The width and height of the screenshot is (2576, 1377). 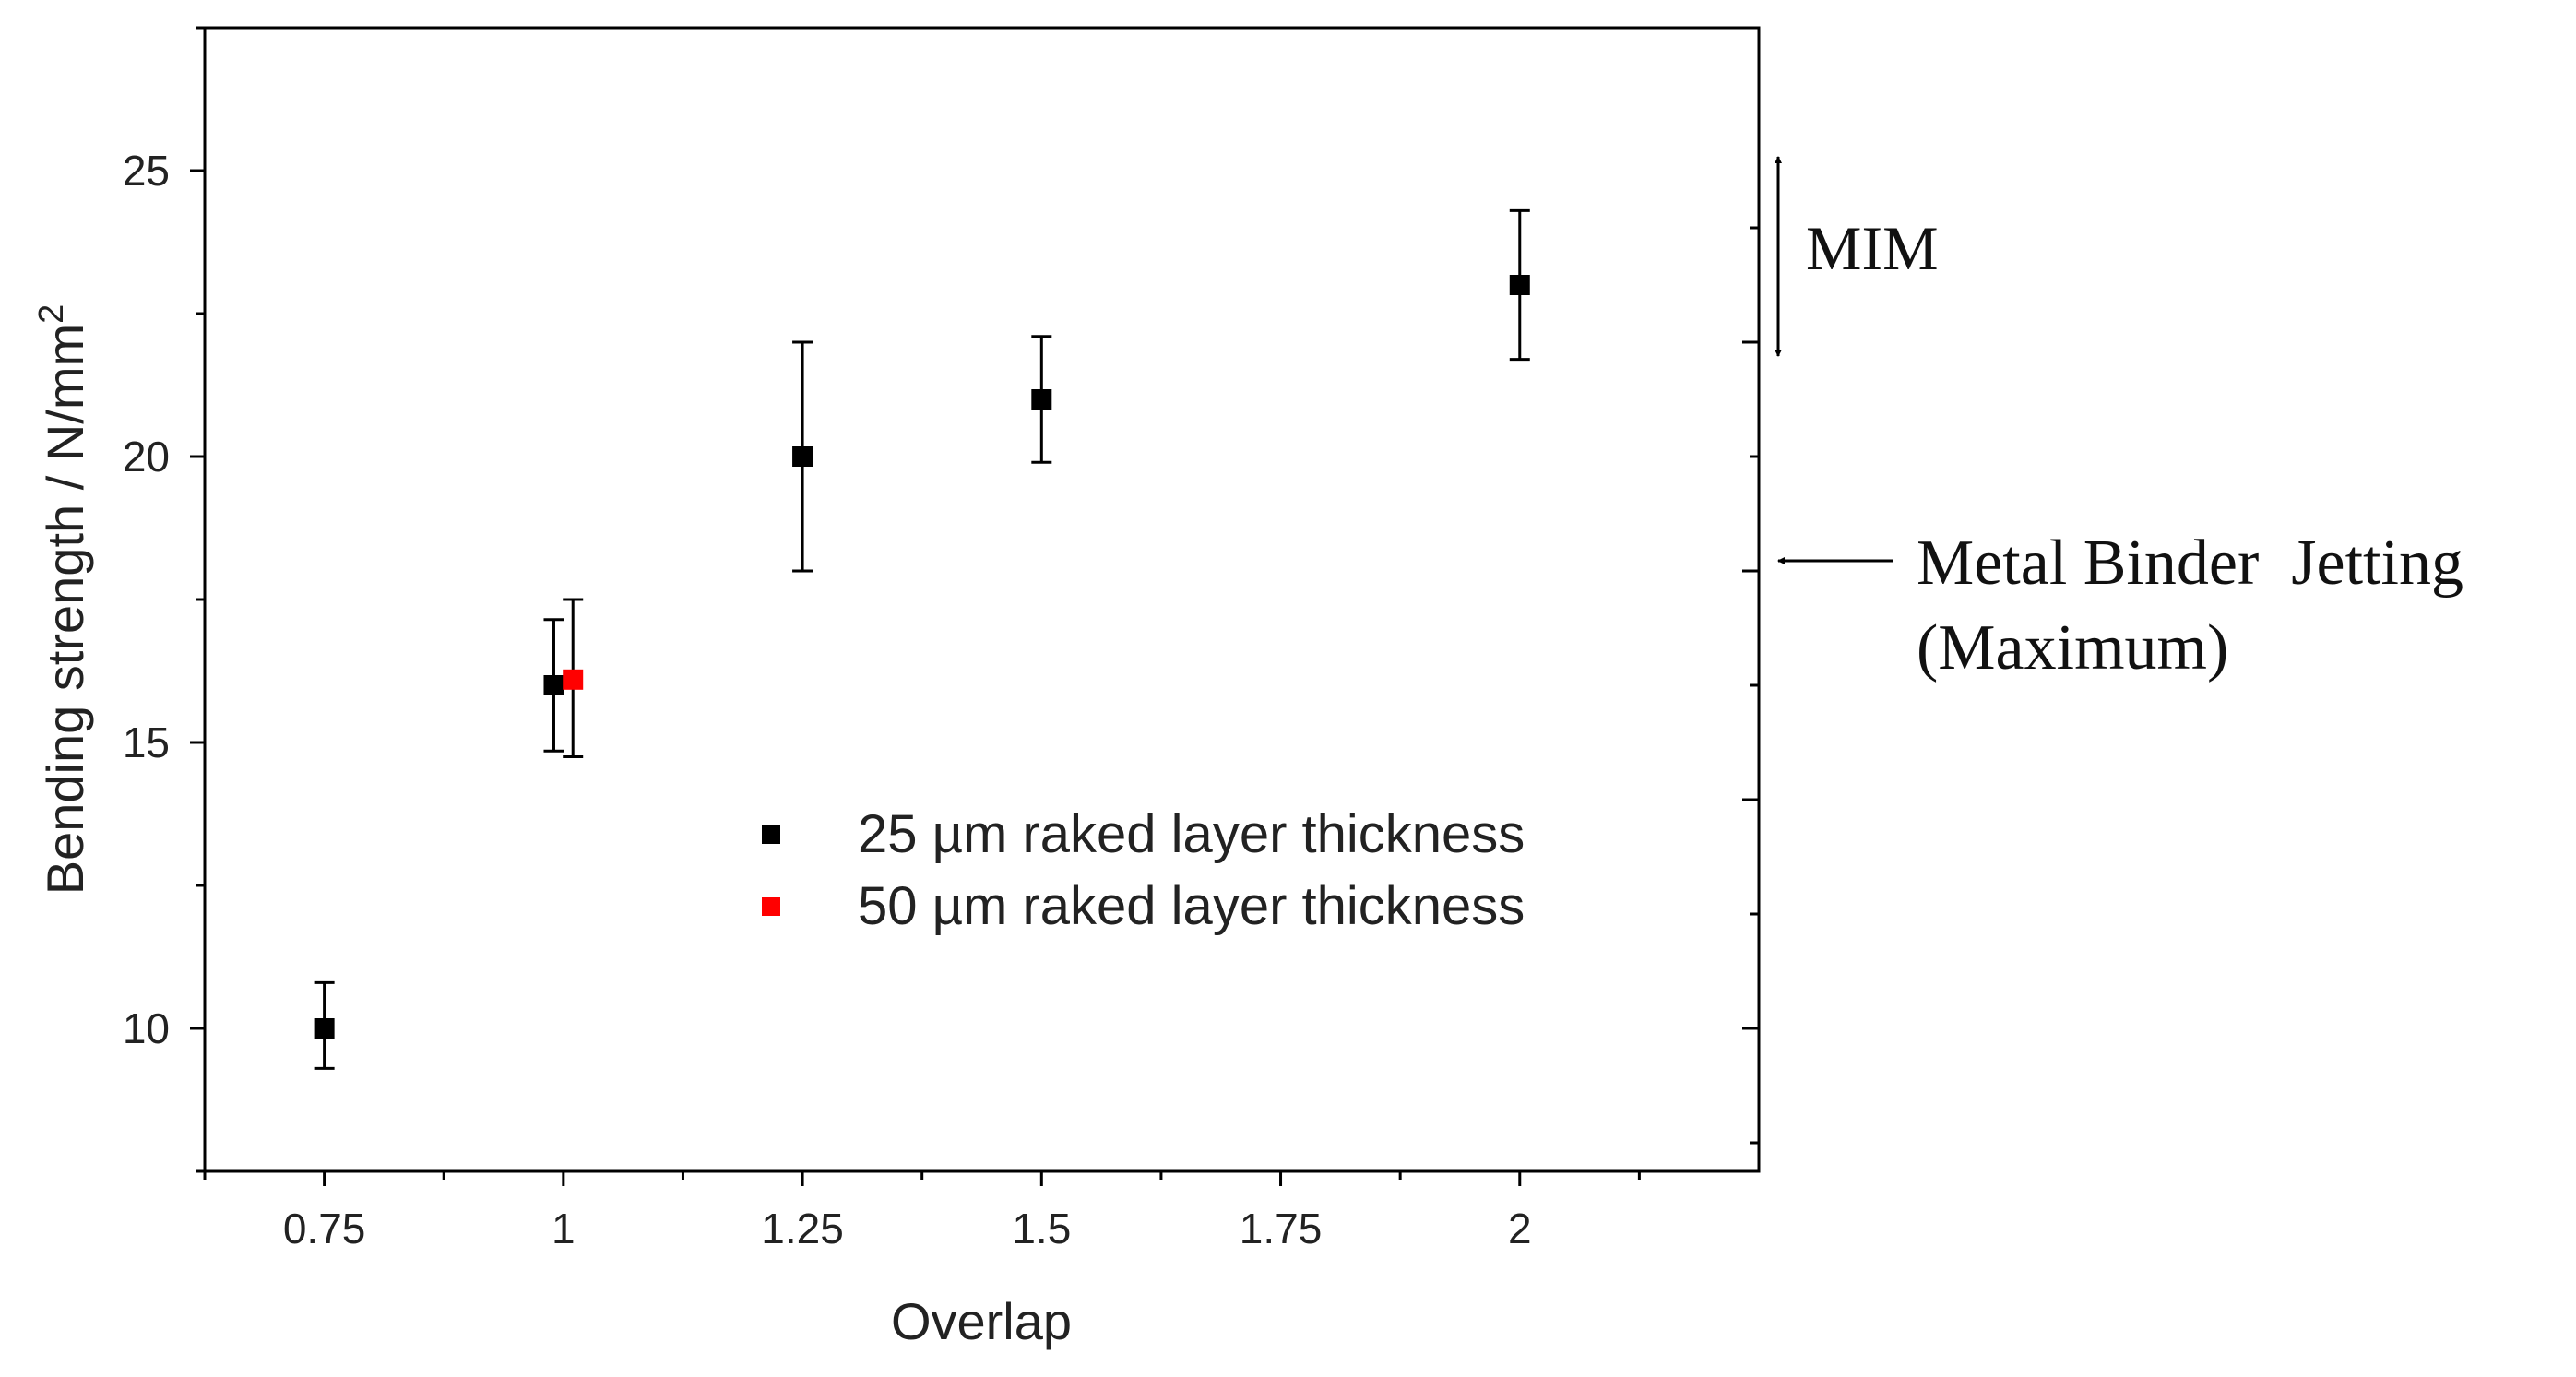 What do you see at coordinates (771, 834) in the screenshot?
I see `legend-marker-25um` at bounding box center [771, 834].